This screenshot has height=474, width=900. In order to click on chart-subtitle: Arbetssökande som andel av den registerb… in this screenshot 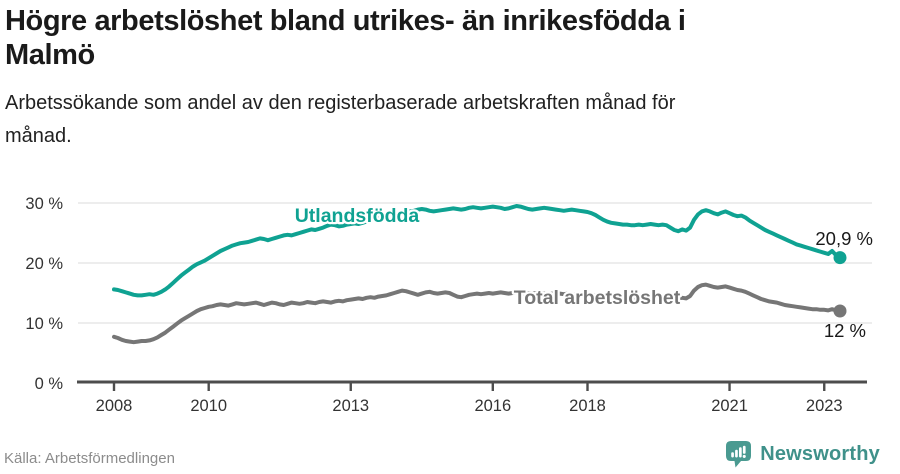, I will do `click(450, 120)`.